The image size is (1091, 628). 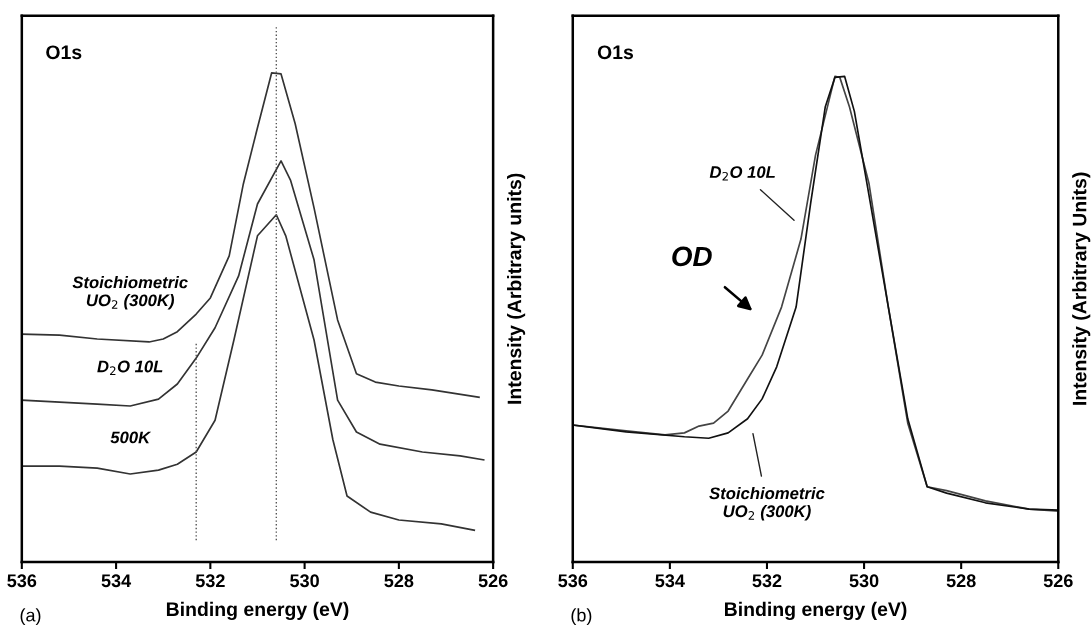 I want to click on series-label: 500K, so click(x=131, y=437).